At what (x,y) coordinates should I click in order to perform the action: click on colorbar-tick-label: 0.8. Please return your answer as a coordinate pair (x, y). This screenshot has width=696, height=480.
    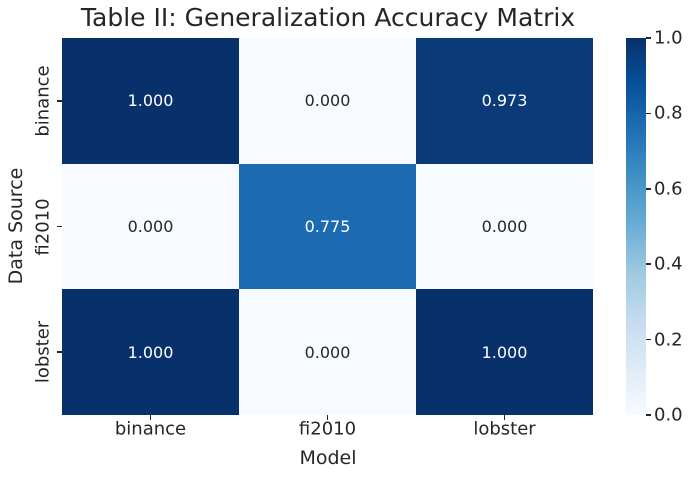
    Looking at the image, I should click on (668, 113).